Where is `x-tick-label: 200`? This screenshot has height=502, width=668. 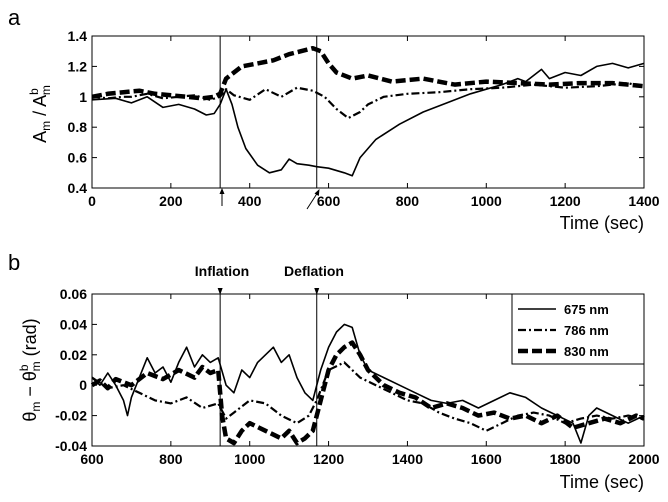
x-tick-label: 200 is located at coordinates (171, 201).